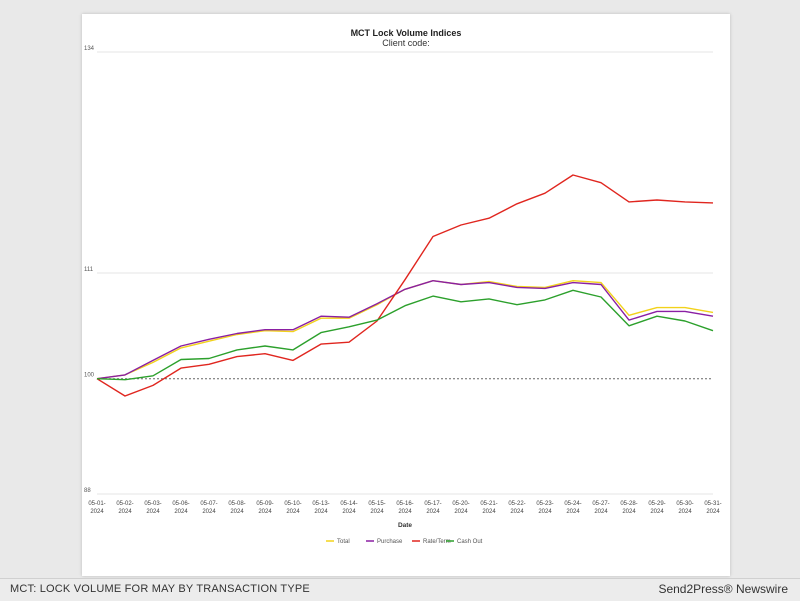 This screenshot has width=800, height=601. What do you see at coordinates (437, 542) in the screenshot?
I see `legend-label: Rate/Term` at bounding box center [437, 542].